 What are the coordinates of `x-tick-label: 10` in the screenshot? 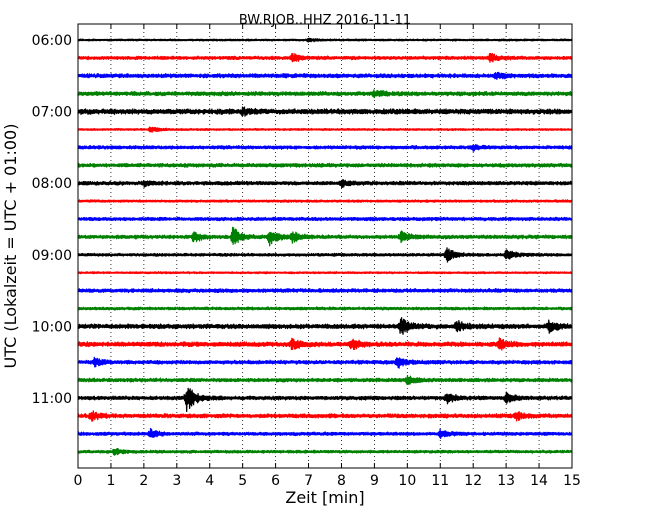 It's located at (407, 481).